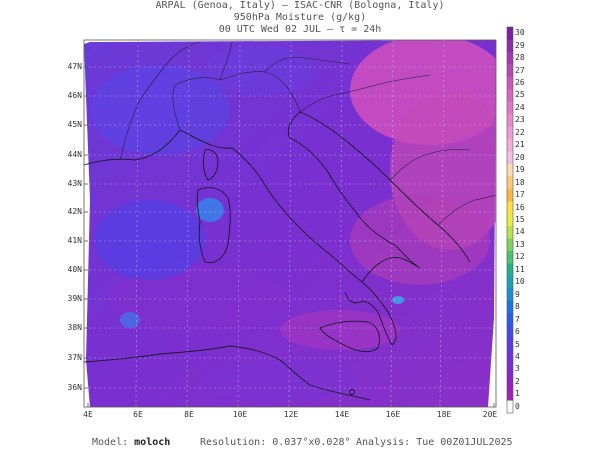 Image resolution: width=600 pixels, height=450 pixels. What do you see at coordinates (260, 70) in the screenshot?
I see `moisture-blob-alps` at bounding box center [260, 70].